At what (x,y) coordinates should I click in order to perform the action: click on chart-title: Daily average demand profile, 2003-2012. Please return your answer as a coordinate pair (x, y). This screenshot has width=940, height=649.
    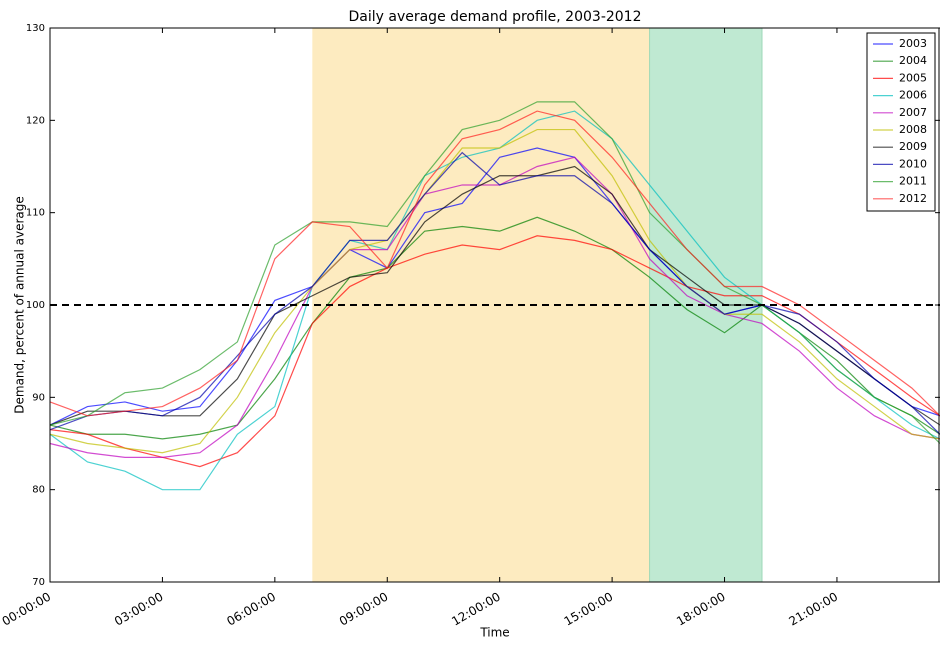
    Looking at the image, I should click on (495, 17).